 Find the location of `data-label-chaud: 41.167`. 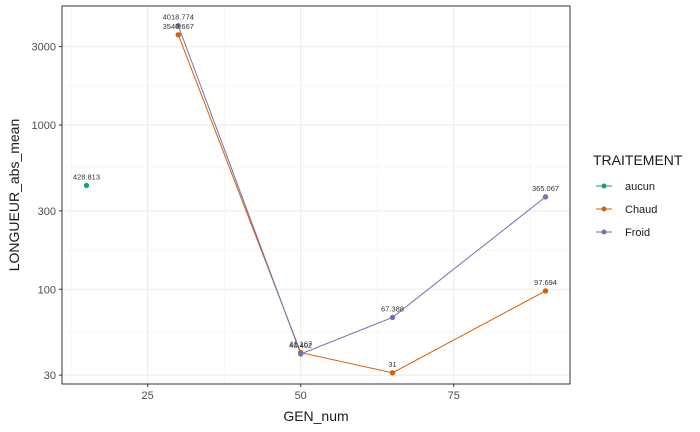

data-label-chaud: 41.167 is located at coordinates (300, 344).